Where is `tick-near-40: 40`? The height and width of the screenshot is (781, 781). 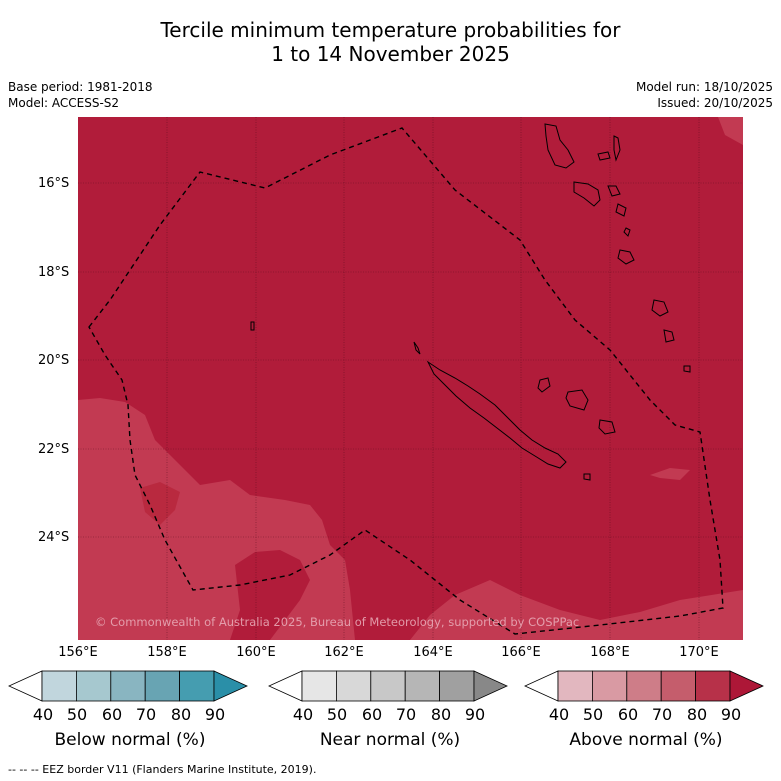 tick-near-40: 40 is located at coordinates (303, 714).